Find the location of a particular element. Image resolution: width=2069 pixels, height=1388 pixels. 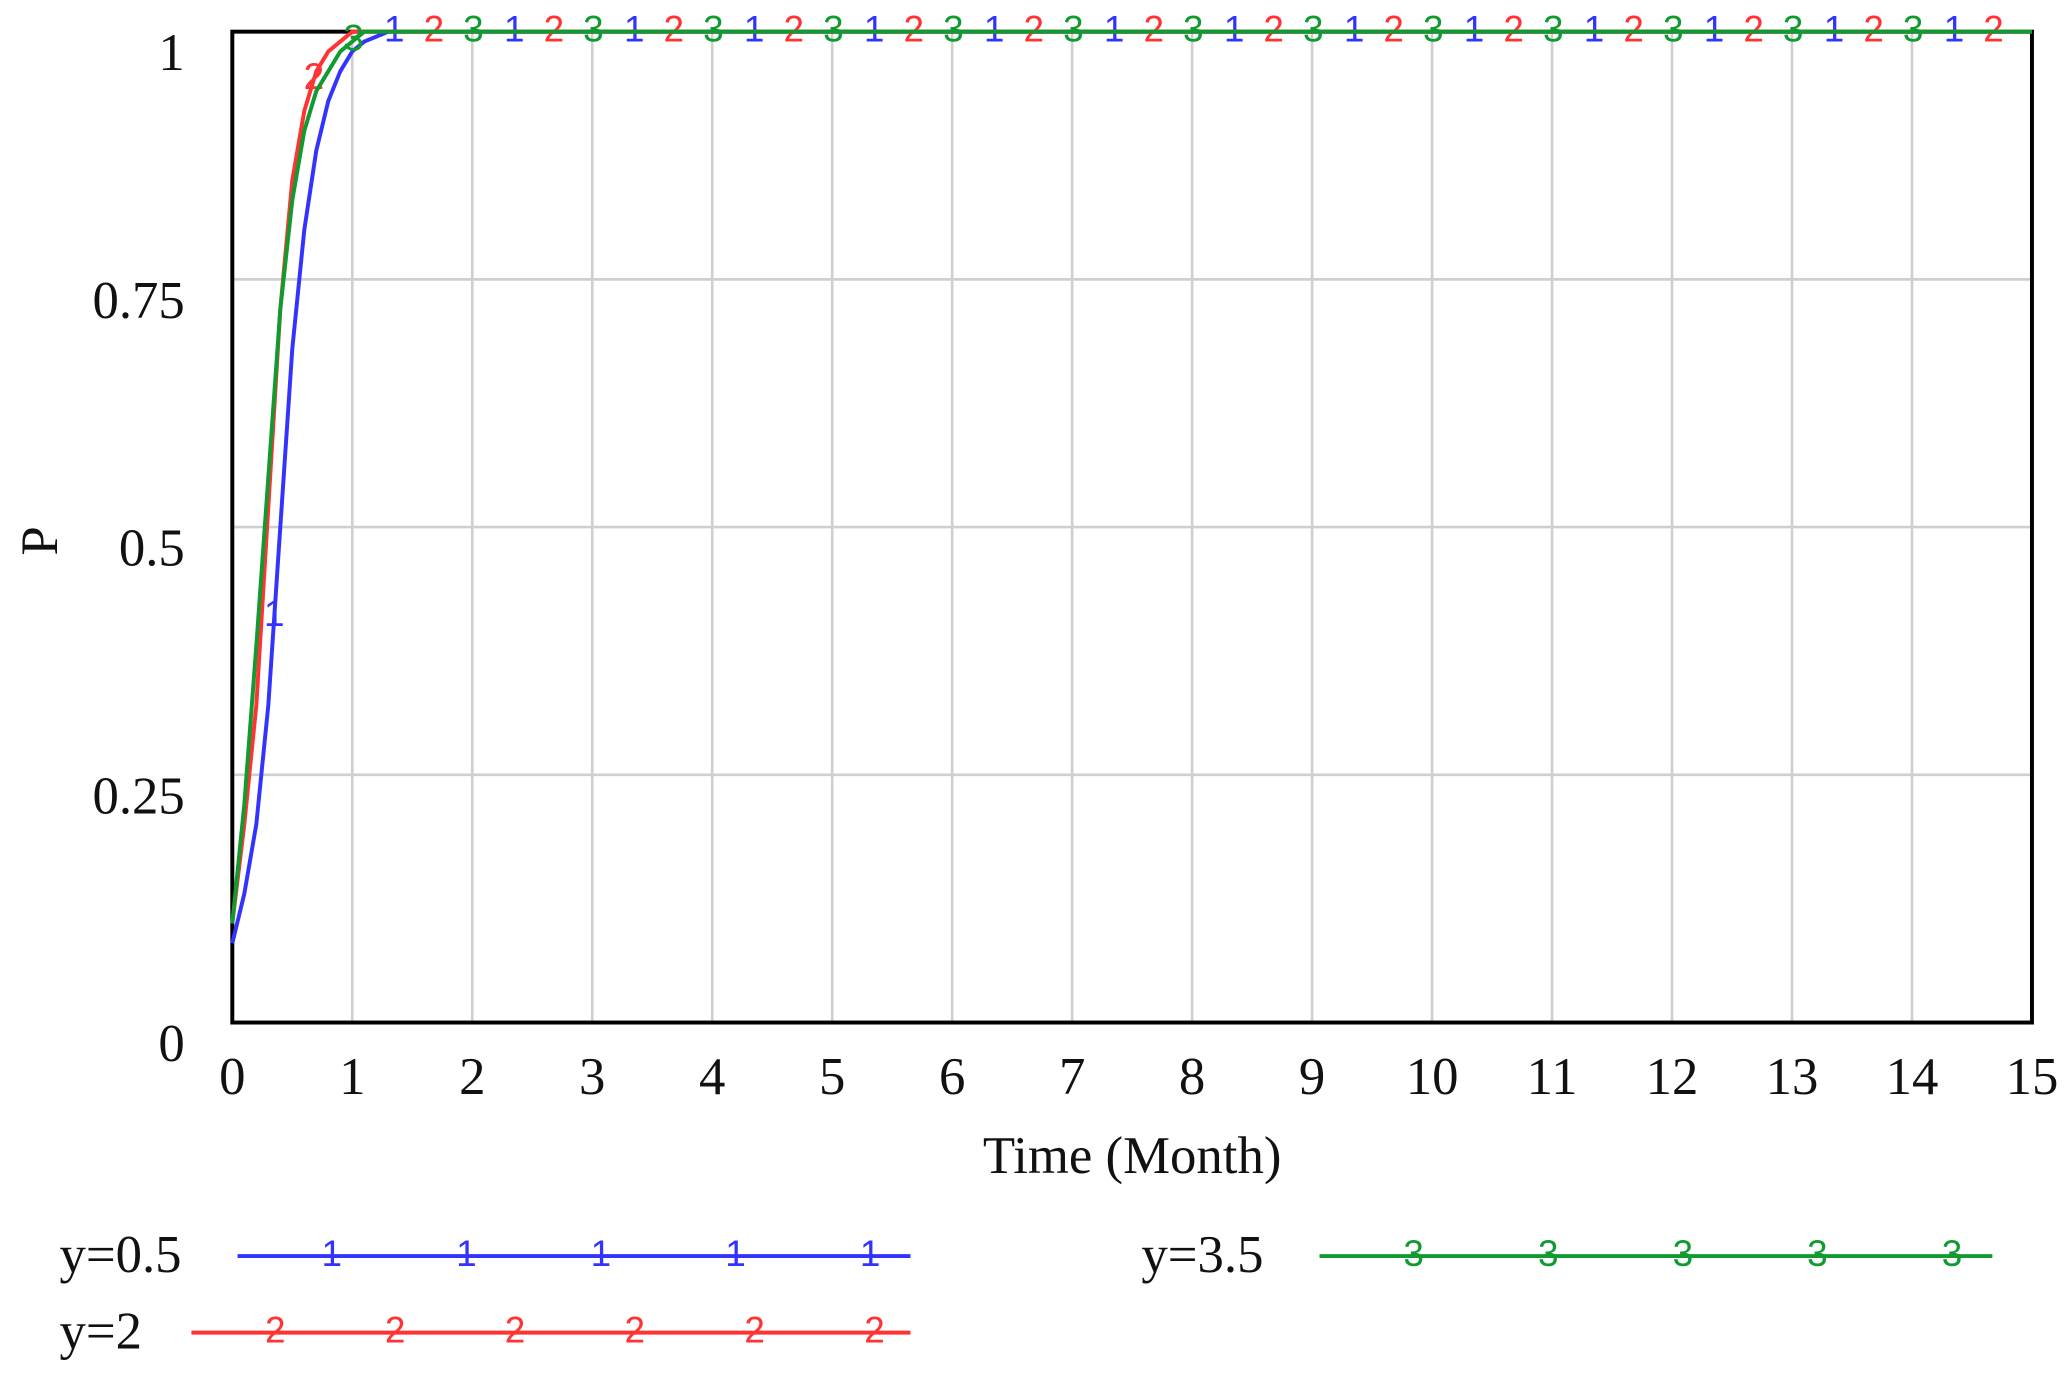

x-axis-label: Time (Month) is located at coordinates (1132, 1156).